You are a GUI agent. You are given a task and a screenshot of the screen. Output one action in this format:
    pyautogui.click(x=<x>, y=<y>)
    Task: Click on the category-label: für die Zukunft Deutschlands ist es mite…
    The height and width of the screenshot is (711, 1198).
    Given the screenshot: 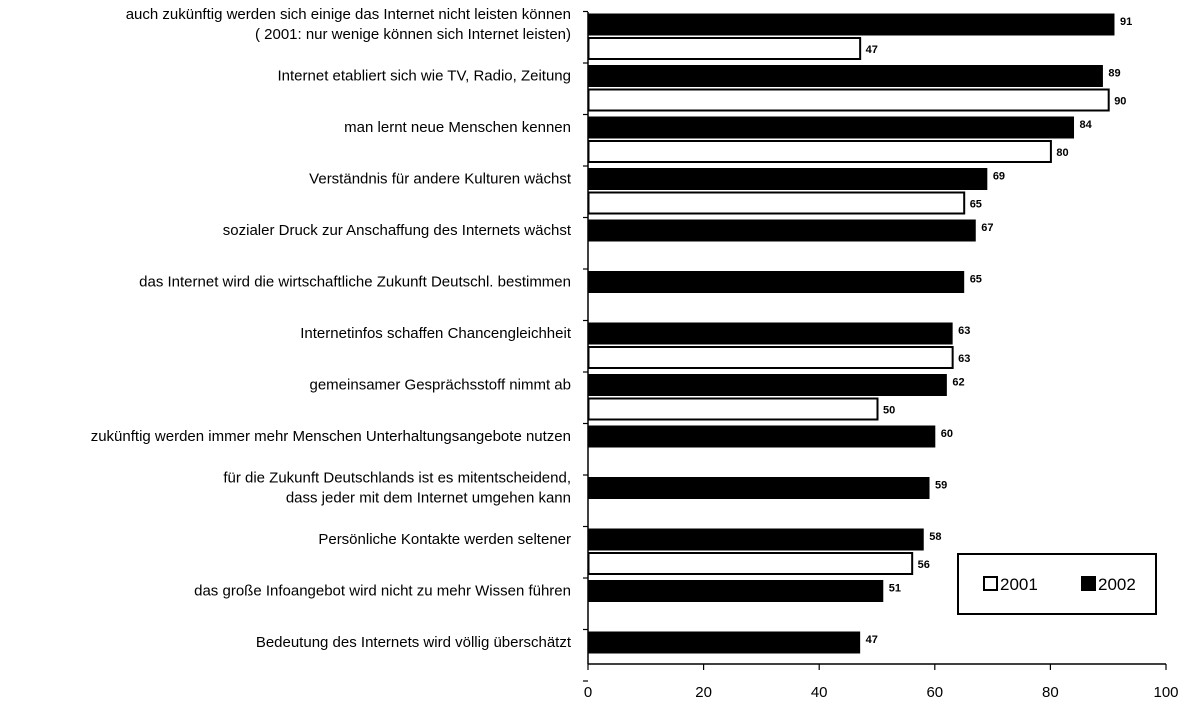 What is the action you would take?
    pyautogui.click(x=397, y=477)
    